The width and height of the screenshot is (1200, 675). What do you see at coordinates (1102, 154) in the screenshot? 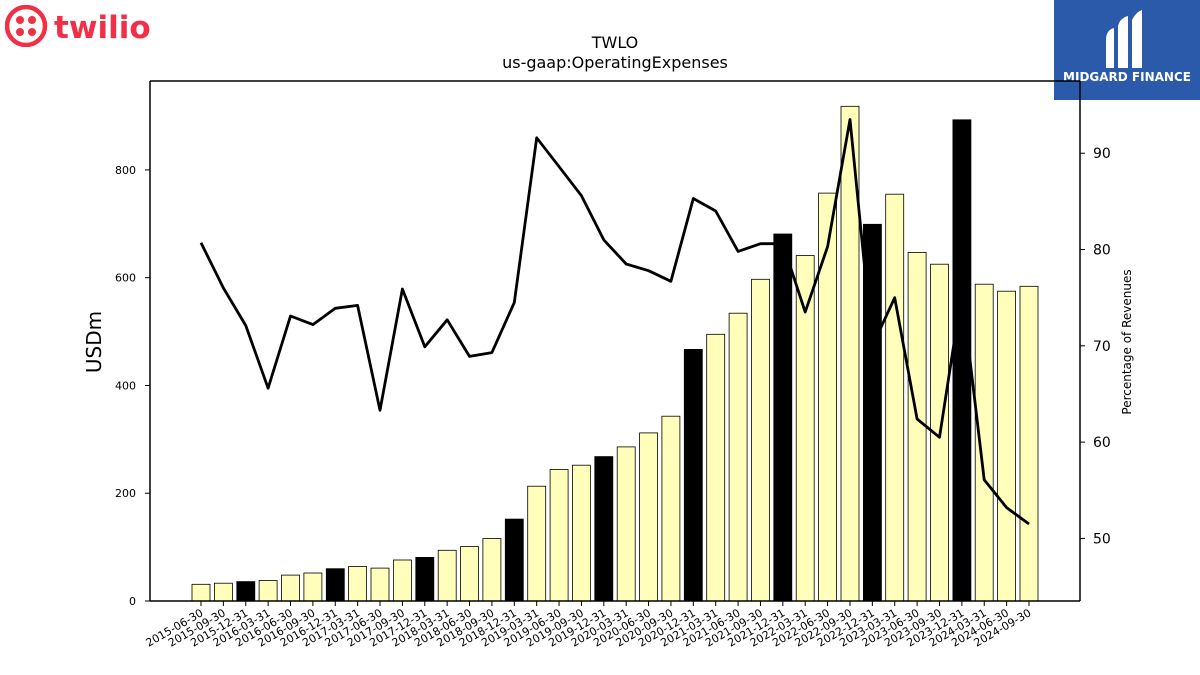
I see `y2-tick-label: 90` at bounding box center [1102, 154].